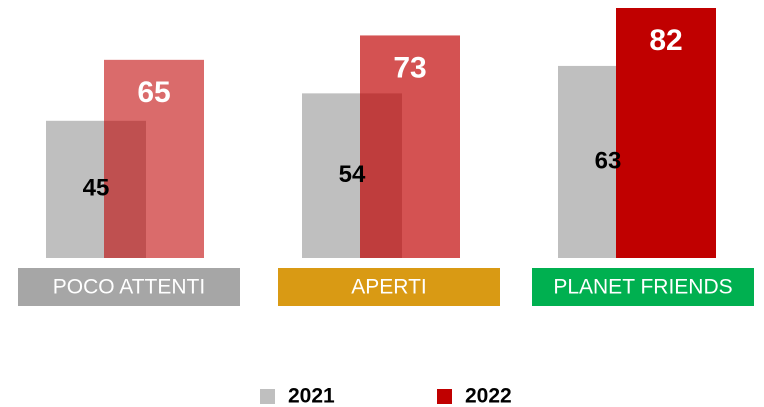 This screenshot has width=764, height=407. What do you see at coordinates (488, 396) in the screenshot?
I see `legend-label: 2022` at bounding box center [488, 396].